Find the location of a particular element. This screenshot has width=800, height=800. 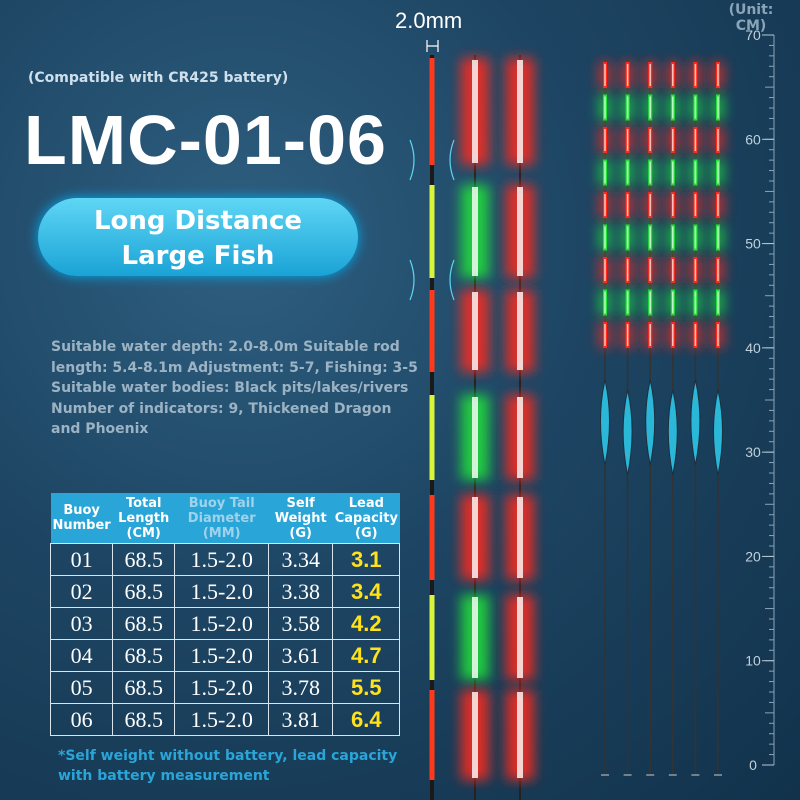

column-header: Buoy Number is located at coordinates (81, 518).